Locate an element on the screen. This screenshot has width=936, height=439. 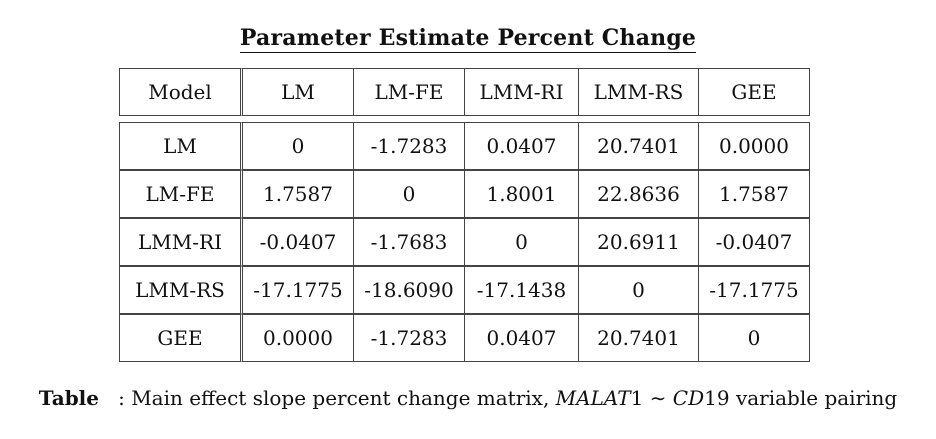
row-label-cell: LMM-RI is located at coordinates (181, 242).